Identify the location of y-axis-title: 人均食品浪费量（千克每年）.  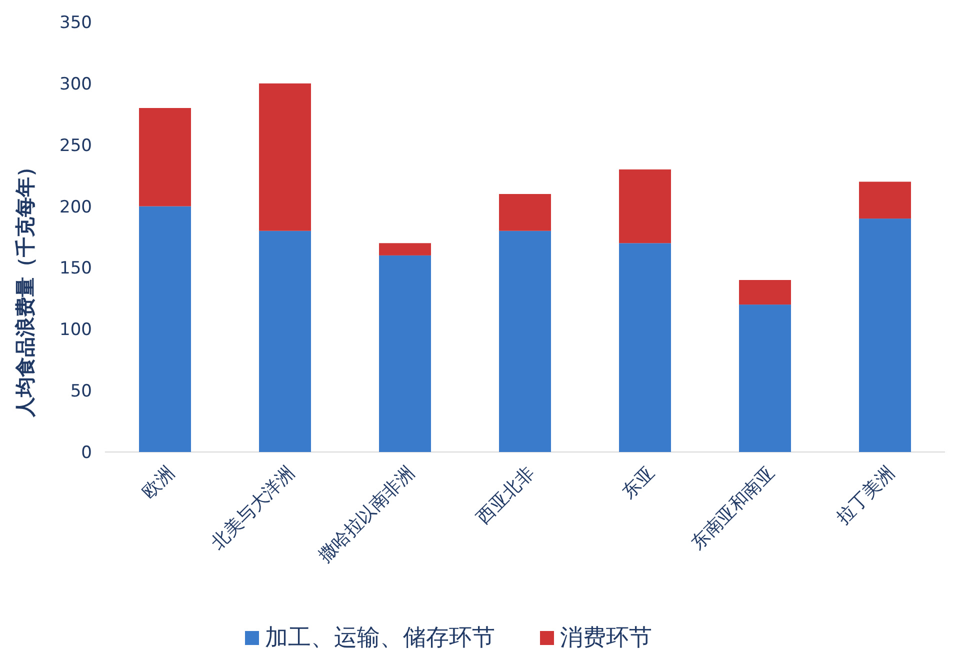
(25, 287).